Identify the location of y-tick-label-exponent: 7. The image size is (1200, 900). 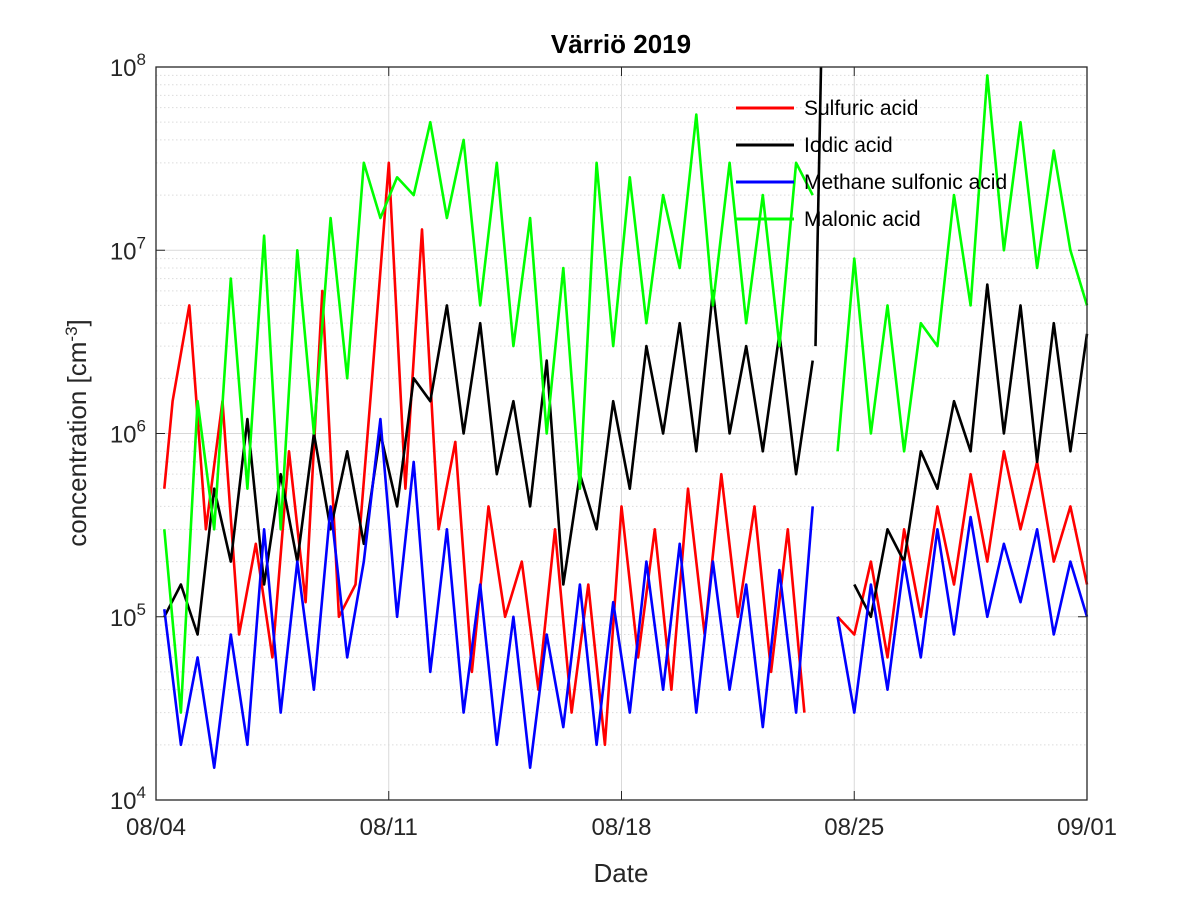
(141, 242).